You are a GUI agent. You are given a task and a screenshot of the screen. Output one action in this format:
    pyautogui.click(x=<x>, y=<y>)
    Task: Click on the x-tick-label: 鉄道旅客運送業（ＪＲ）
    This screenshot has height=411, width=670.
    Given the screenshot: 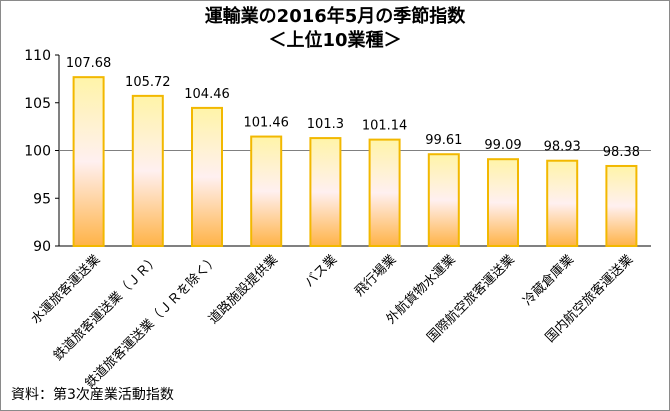 What is the action you would take?
    pyautogui.click(x=106, y=308)
    